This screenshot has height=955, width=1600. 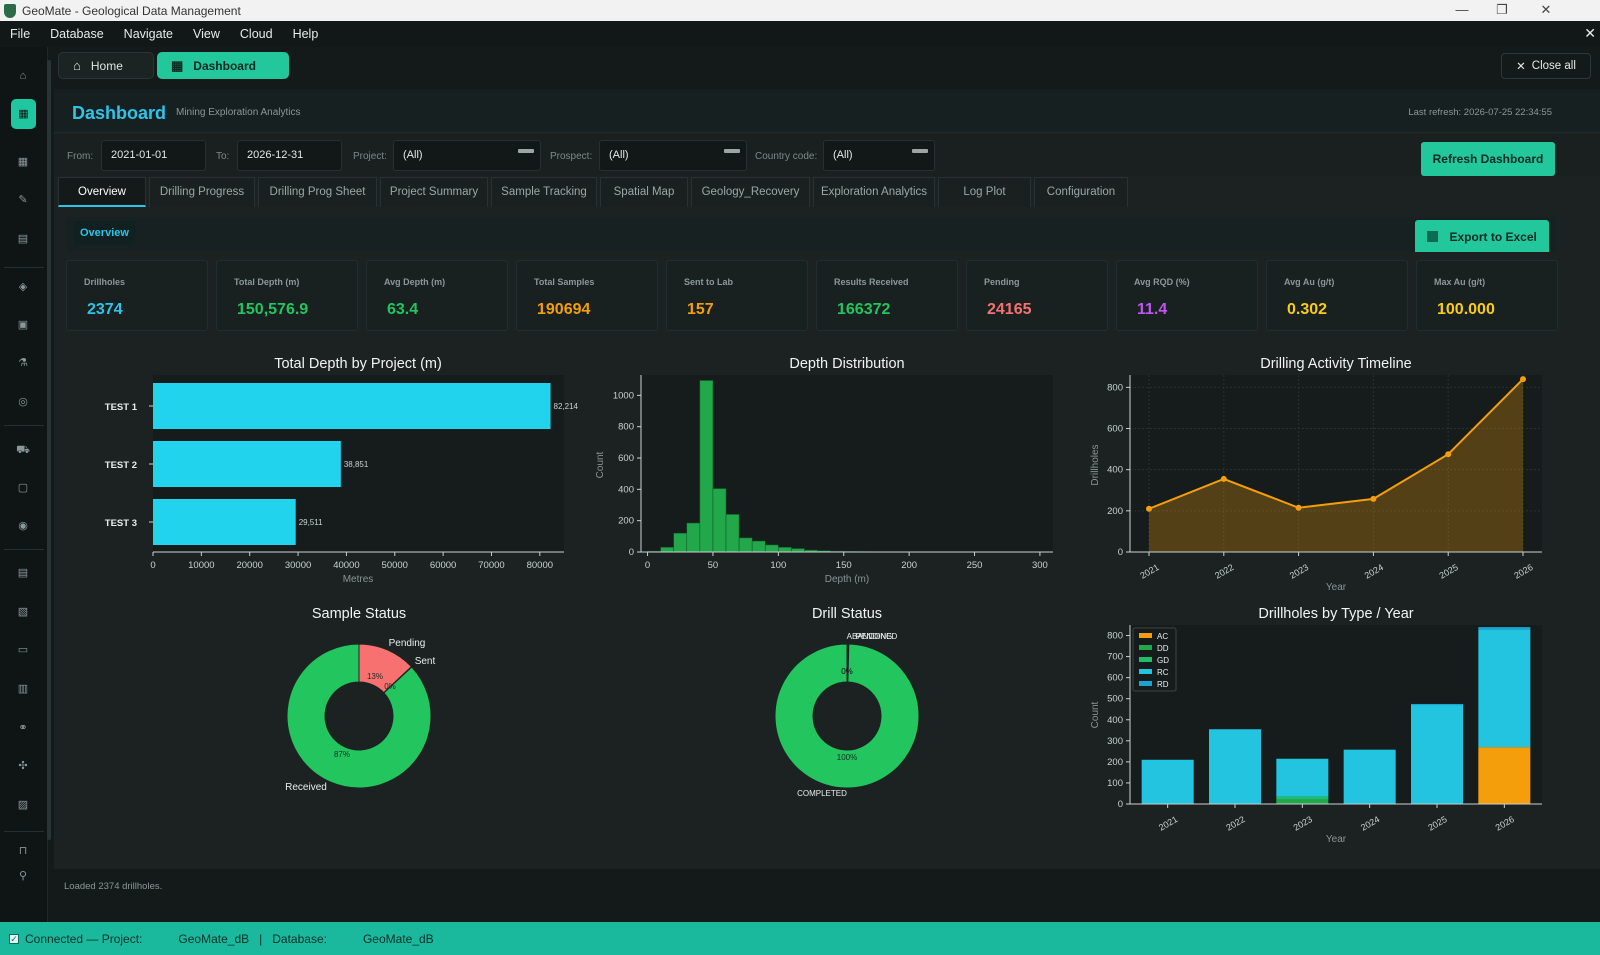 What do you see at coordinates (750, 192) in the screenshot?
I see `tab-geology-recovery: Geology_Recovery` at bounding box center [750, 192].